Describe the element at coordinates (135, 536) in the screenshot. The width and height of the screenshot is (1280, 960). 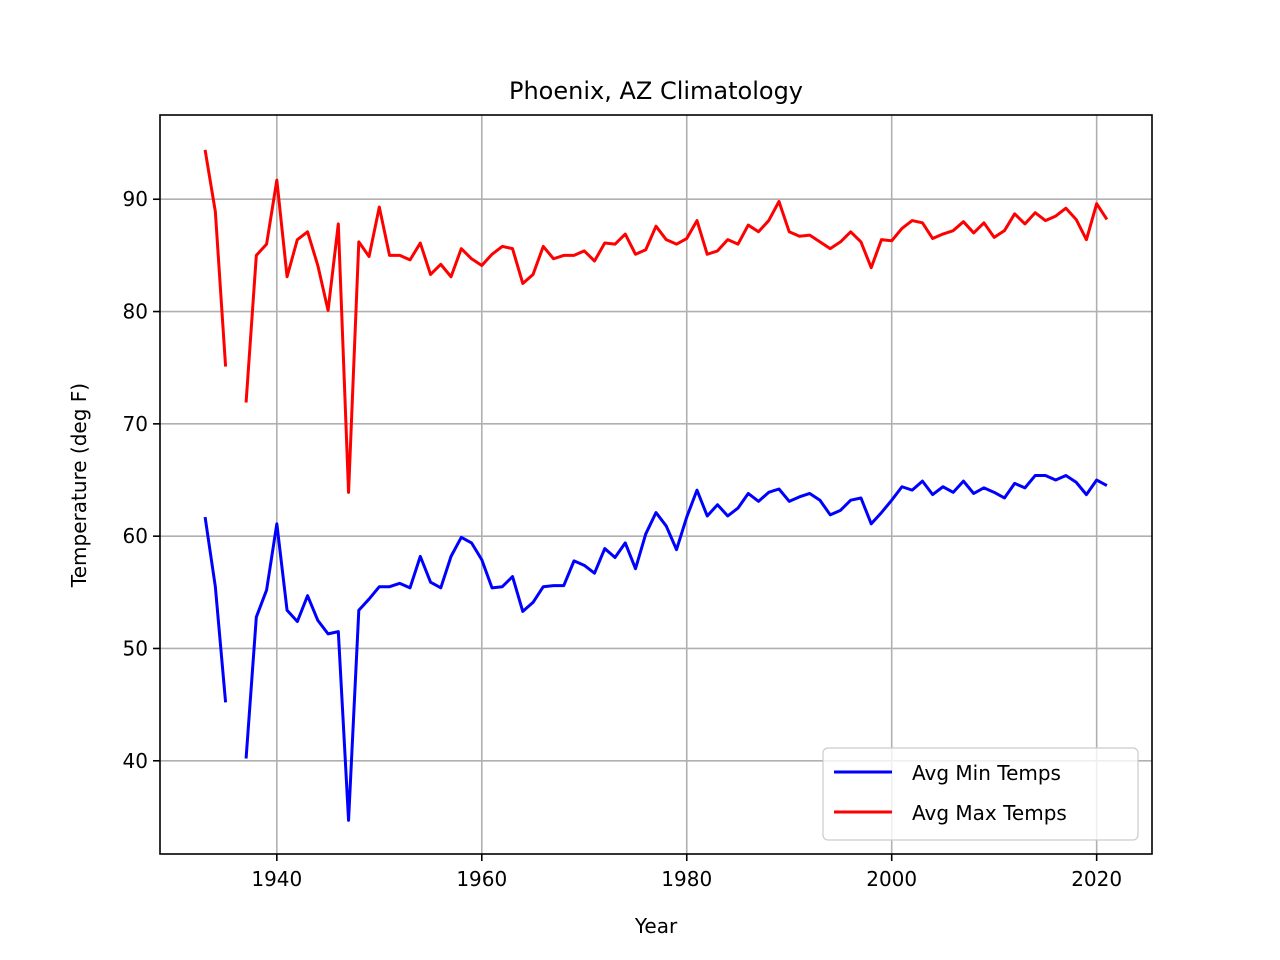
I see `y-tick-label: 60` at that location.